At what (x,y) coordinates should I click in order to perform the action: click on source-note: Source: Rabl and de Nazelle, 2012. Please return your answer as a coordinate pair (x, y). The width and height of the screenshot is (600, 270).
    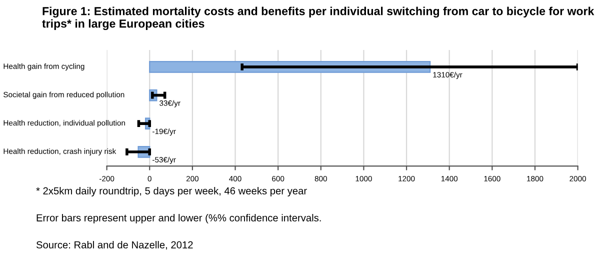
    Looking at the image, I should click on (114, 245).